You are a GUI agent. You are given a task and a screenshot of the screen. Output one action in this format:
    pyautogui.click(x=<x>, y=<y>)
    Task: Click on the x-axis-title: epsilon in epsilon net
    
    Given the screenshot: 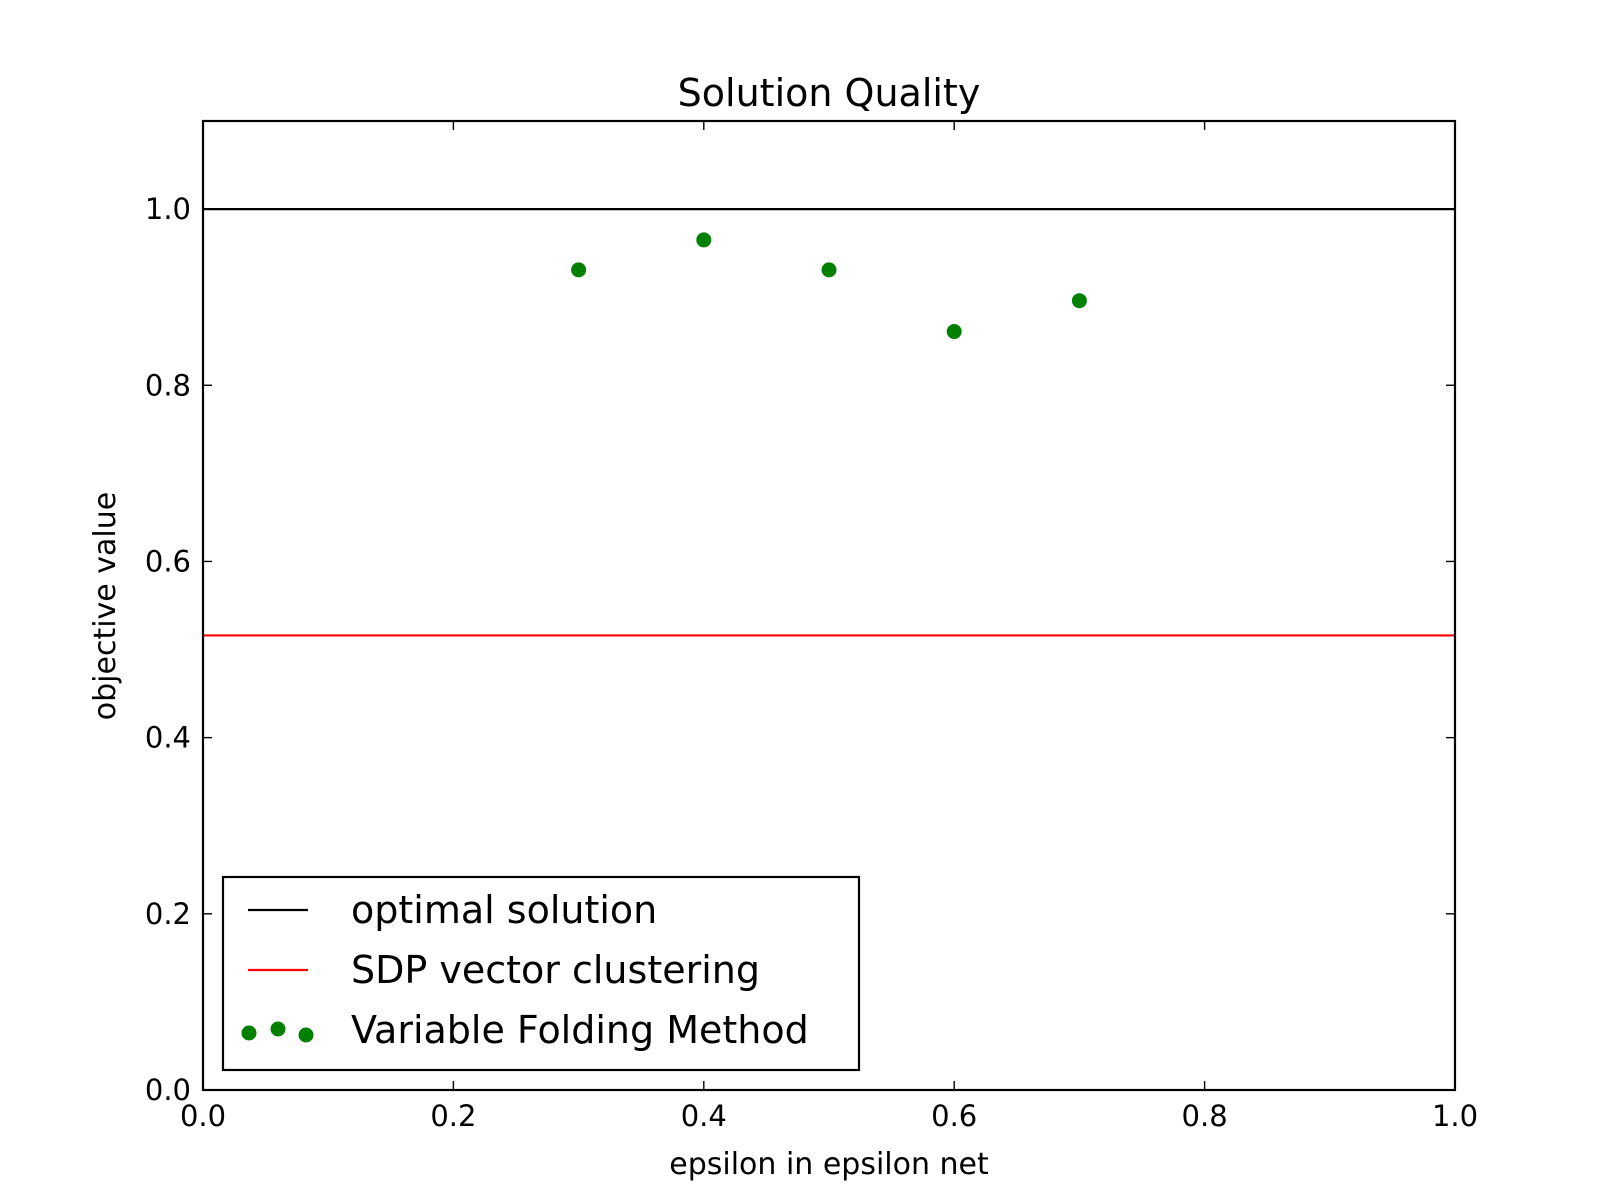 What is the action you would take?
    pyautogui.click(x=829, y=1164)
    